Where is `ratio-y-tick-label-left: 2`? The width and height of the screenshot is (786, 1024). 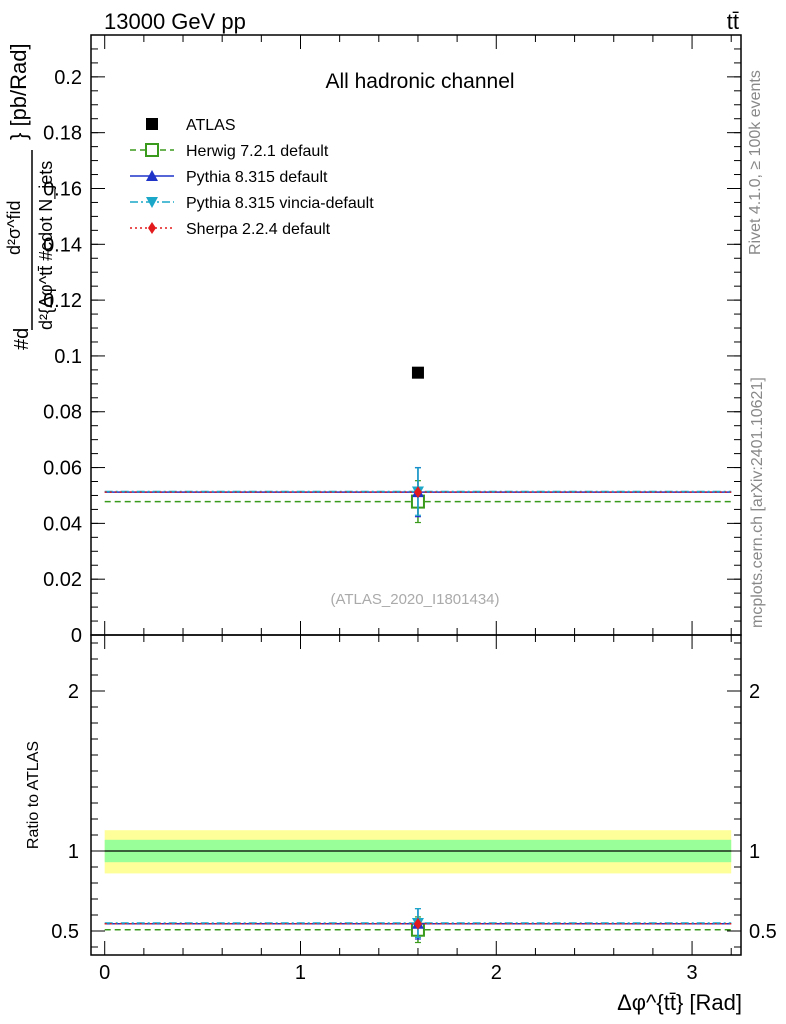
ratio-y-tick-label-left: 2 is located at coordinates (73, 692).